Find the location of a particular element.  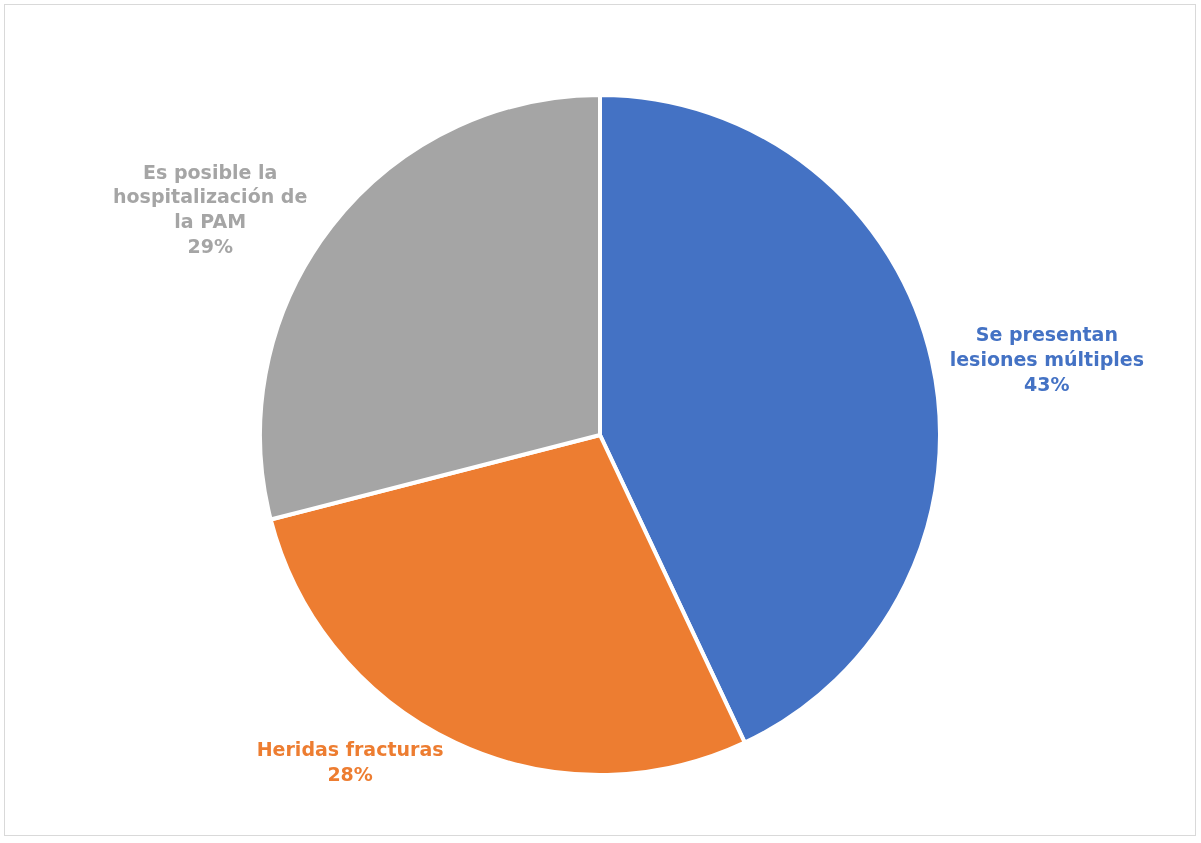

slice-label: Se presentan lesiones múltiples is located at coordinates (1047, 347).